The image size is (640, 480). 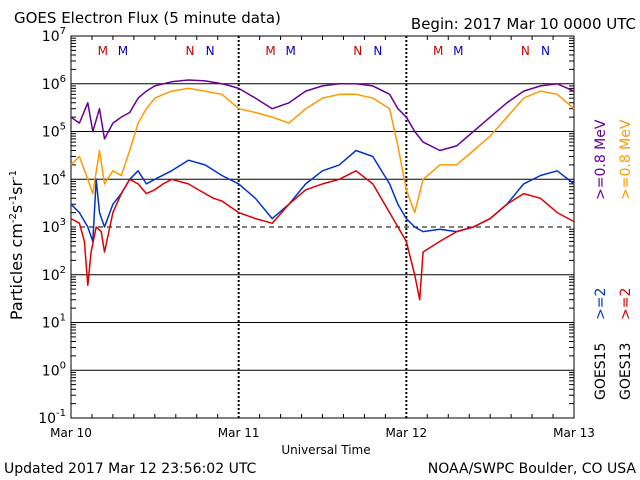 I want to click on begin-time: Begin: 2017 Mar 10 0000 UTC, so click(x=523, y=24).